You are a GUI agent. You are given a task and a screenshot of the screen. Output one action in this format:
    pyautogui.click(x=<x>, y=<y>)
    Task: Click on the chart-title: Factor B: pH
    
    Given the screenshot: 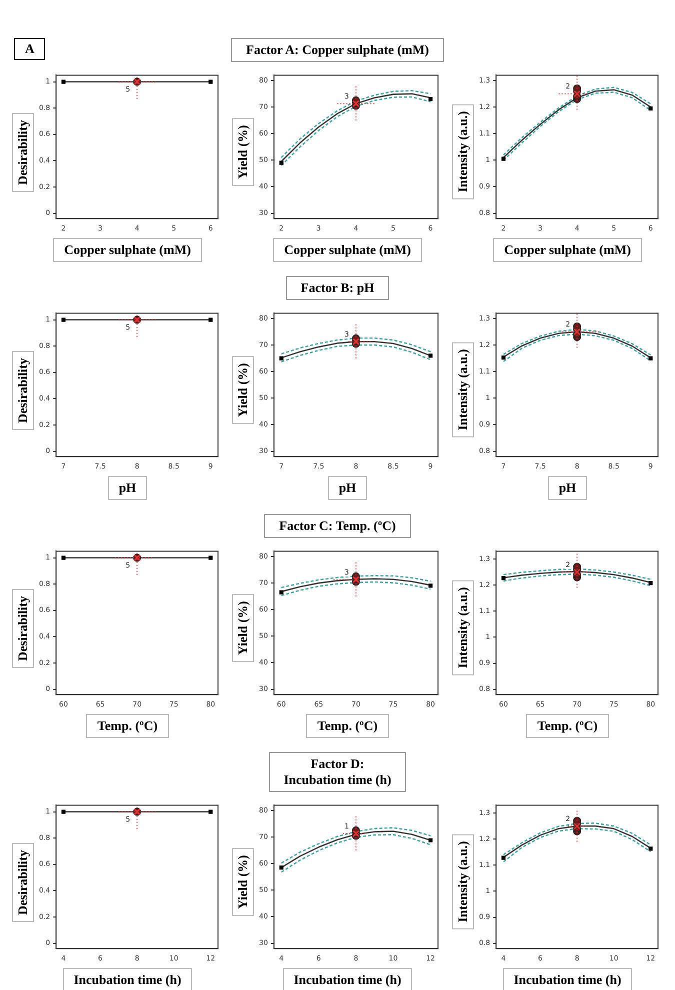 What is the action you would take?
    pyautogui.click(x=338, y=288)
    